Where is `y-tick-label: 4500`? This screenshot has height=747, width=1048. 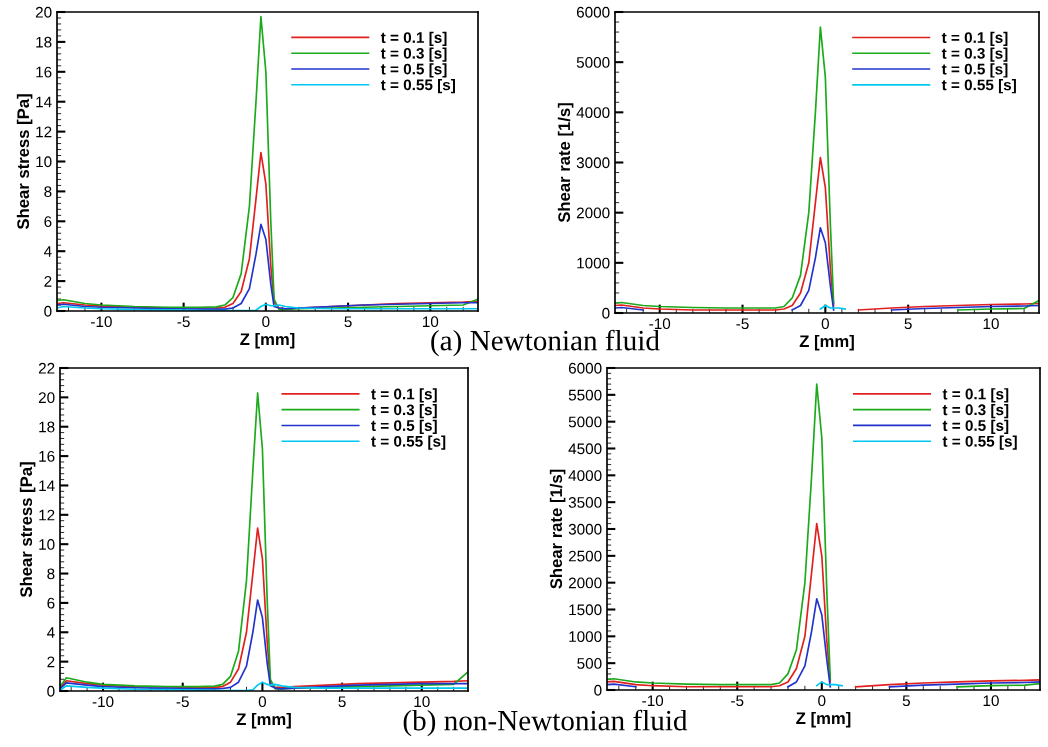 y-tick-label: 4500 is located at coordinates (585, 449).